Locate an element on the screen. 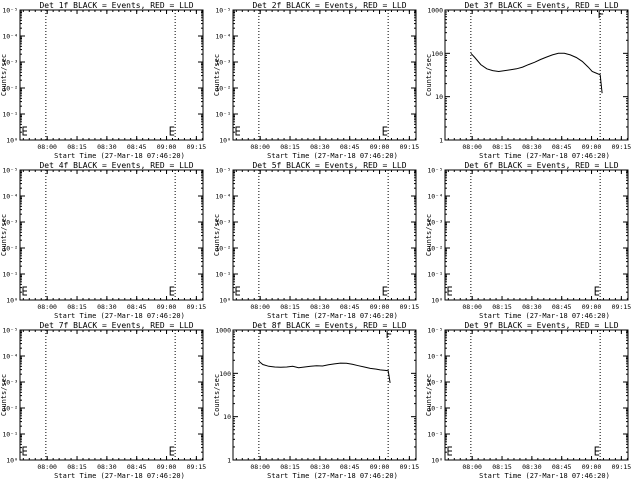 This screenshot has height=480, width=640. series-line is located at coordinates (536, 73).